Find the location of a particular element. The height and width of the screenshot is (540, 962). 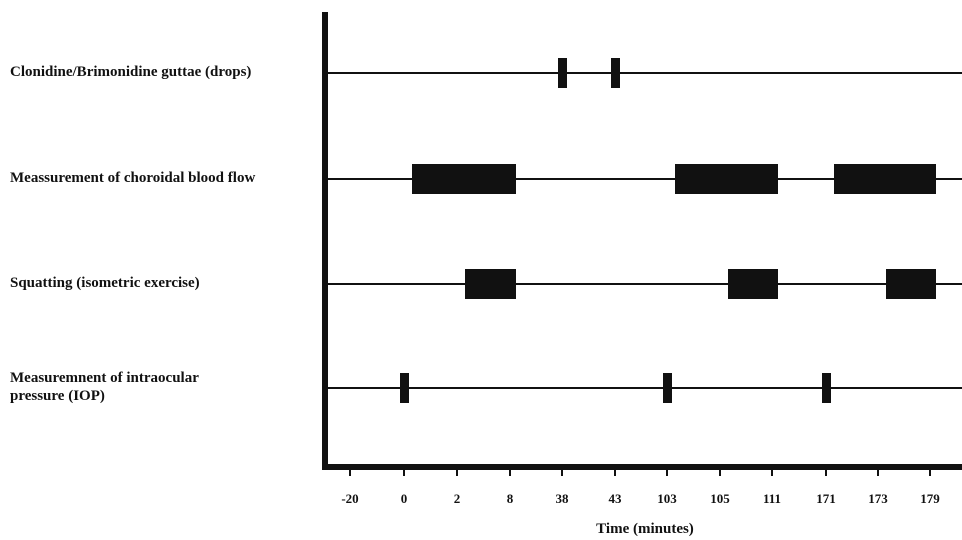

x-tick-label: 111 is located at coordinates (772, 498).